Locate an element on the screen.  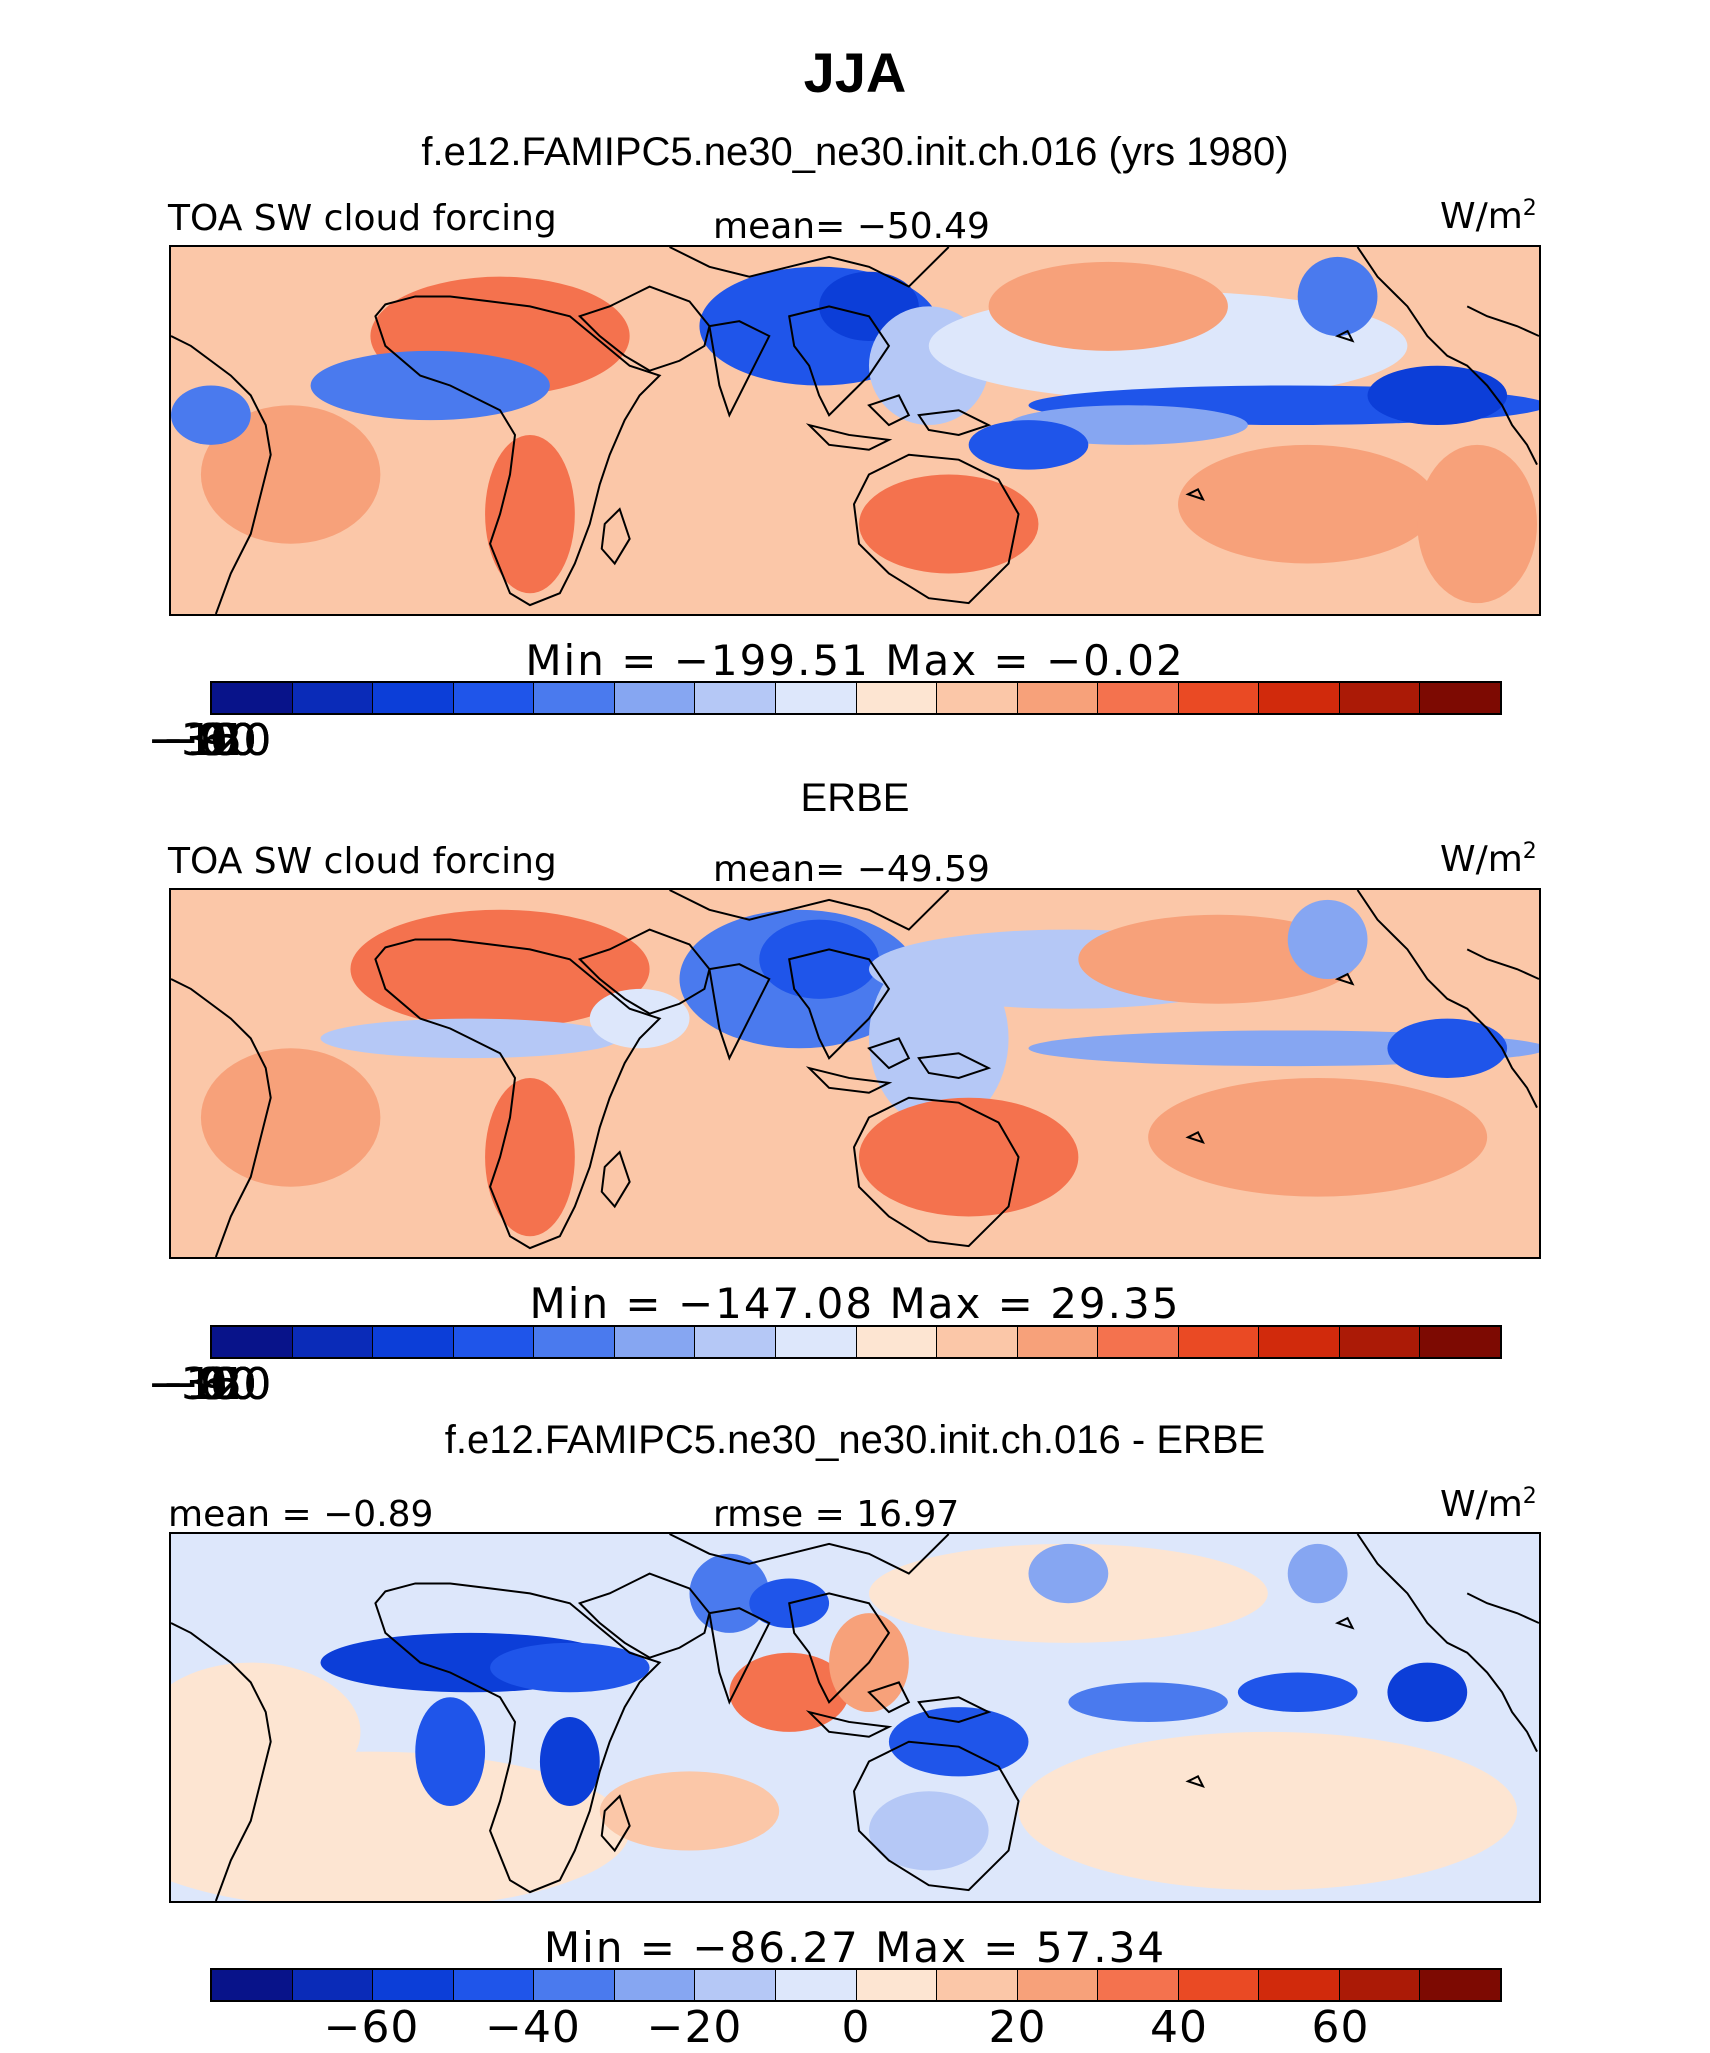
colorbar-tick-label: 60 is located at coordinates (1340, 2027).